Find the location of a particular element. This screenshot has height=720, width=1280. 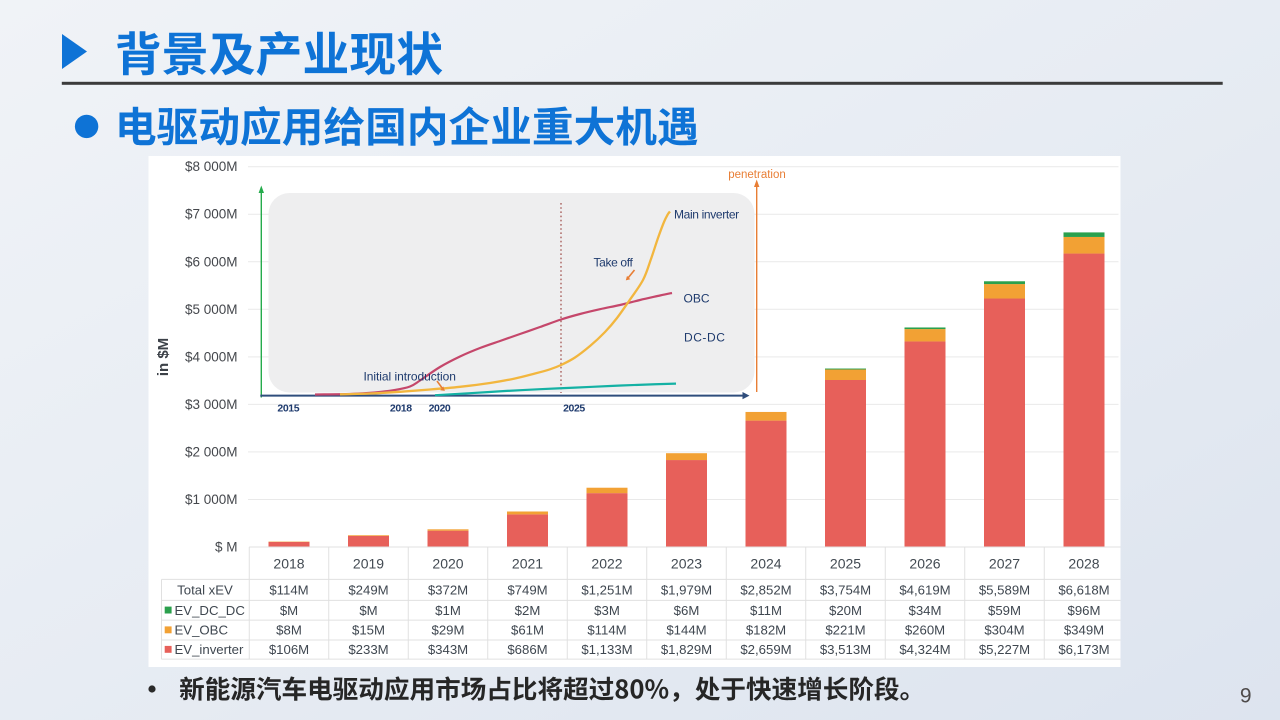

svg-text: $15M is located at coordinates (368, 630).